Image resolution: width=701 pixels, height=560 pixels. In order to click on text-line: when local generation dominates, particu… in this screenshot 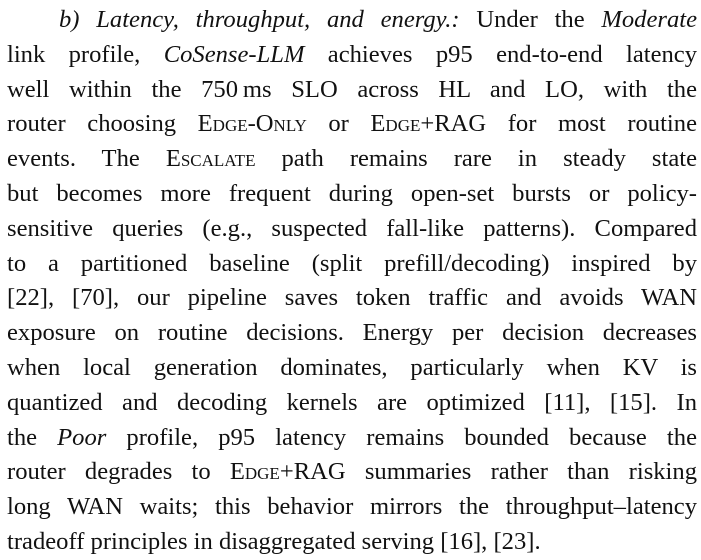, I will do `click(352, 368)`.